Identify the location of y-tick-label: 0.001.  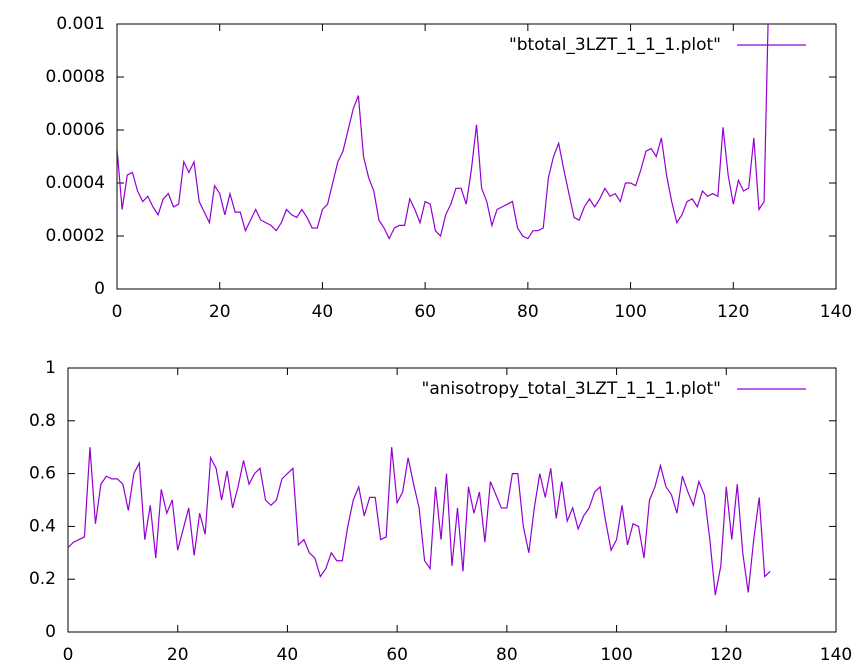
(80, 24).